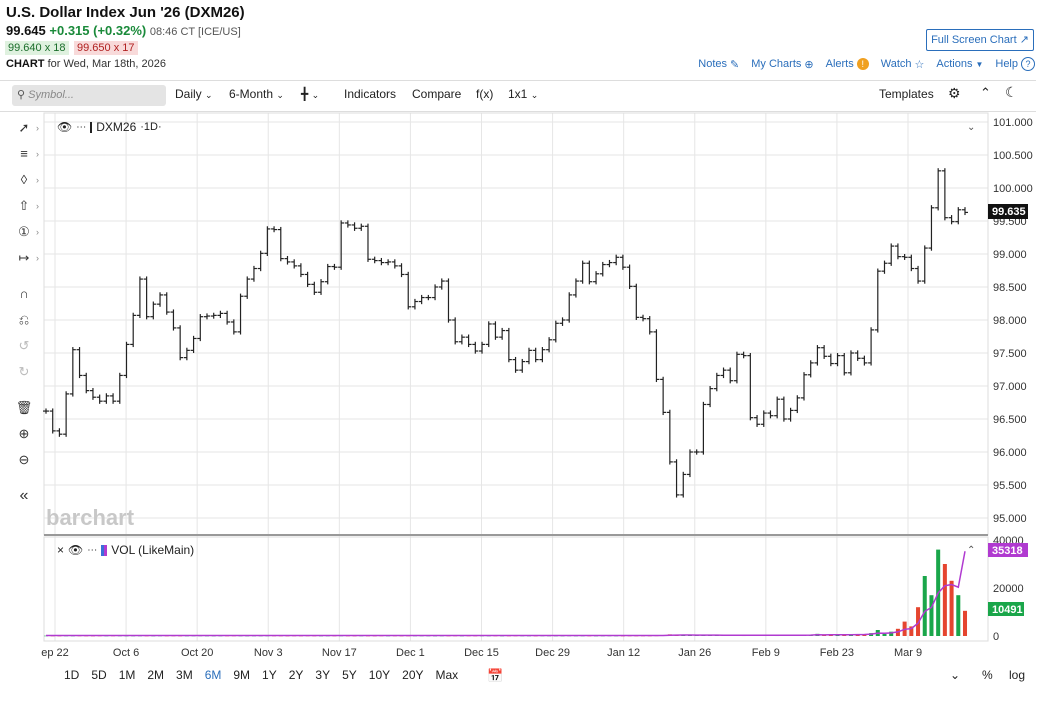  What do you see at coordinates (379, 675) in the screenshot?
I see `range-button-10y: 10Y` at bounding box center [379, 675].